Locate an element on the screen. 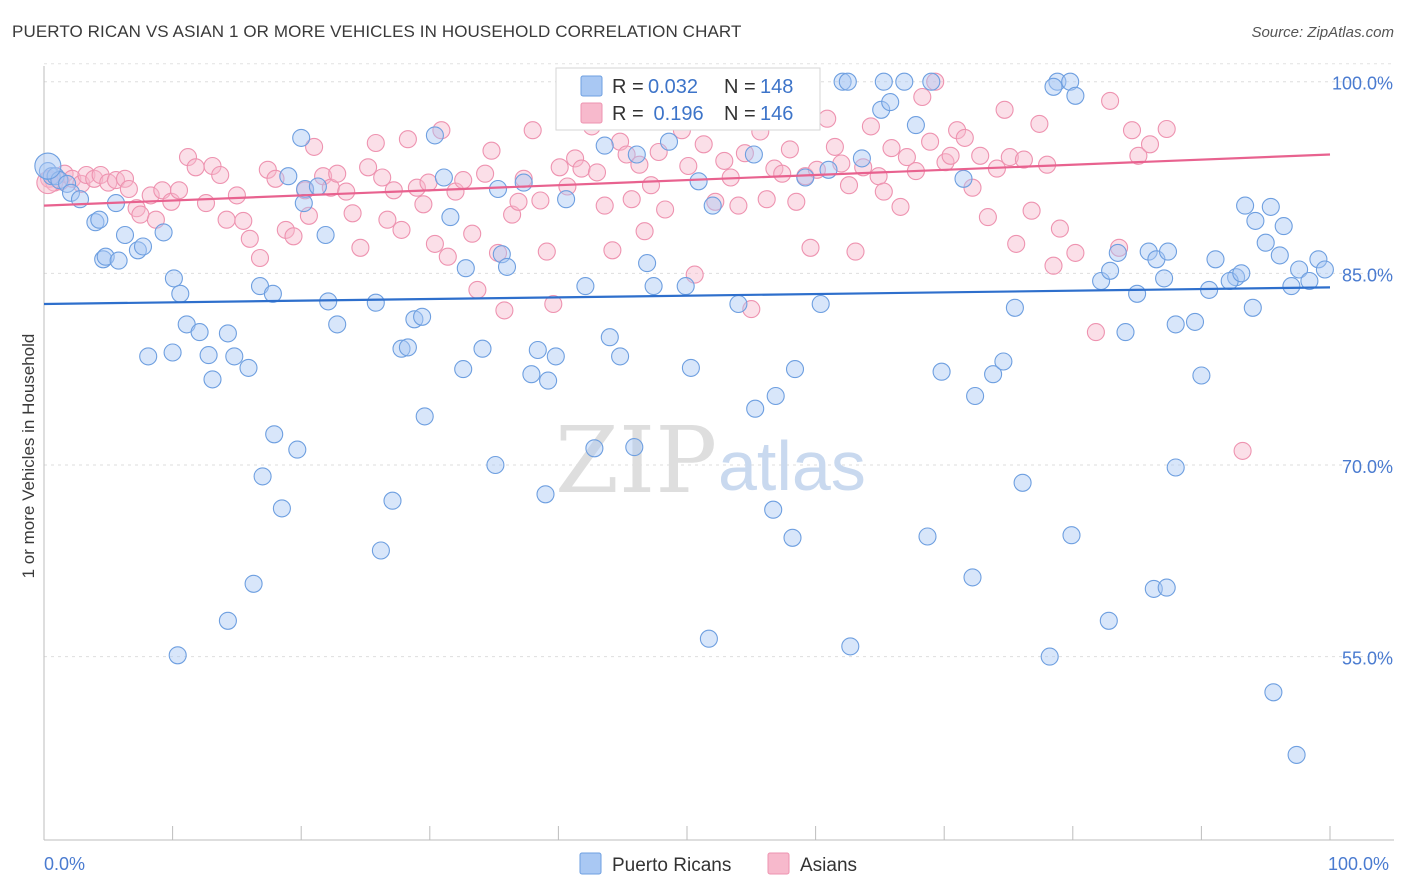 This screenshot has width=1406, height=892. y-tick-label: 55.0% is located at coordinates (1367, 659).